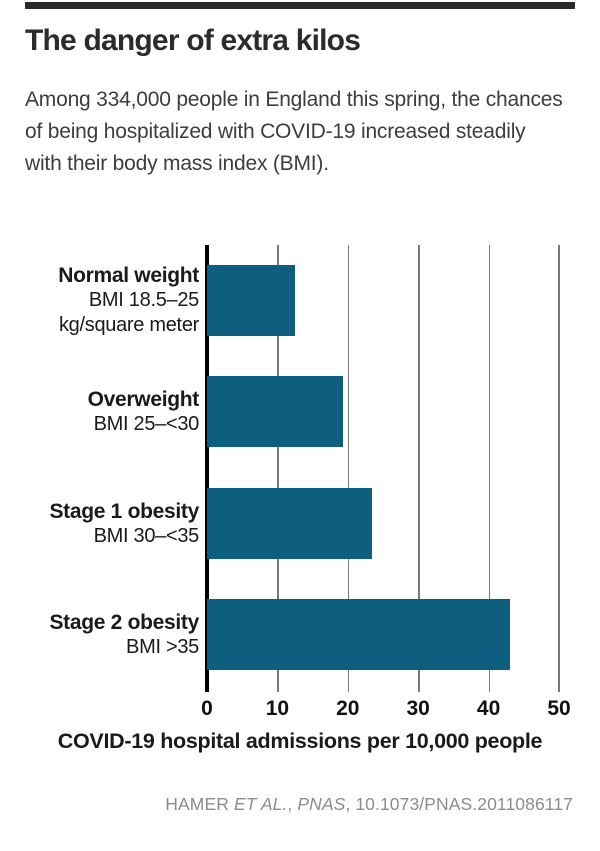 This screenshot has height=851, width=600. What do you see at coordinates (321, 804) in the screenshot?
I see `source-journal: PNAS` at bounding box center [321, 804].